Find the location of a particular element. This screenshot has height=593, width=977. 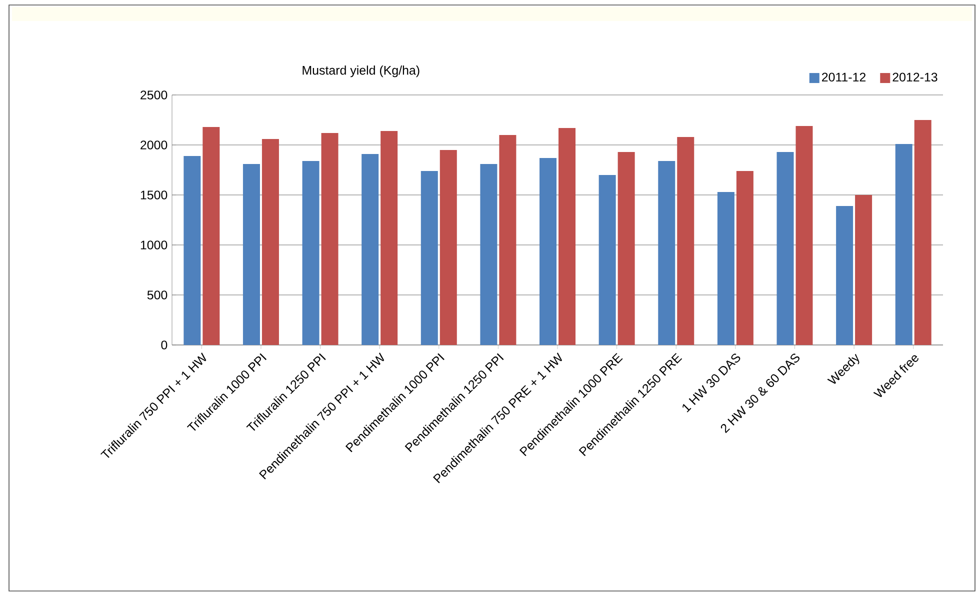

y-tick-label: 1000 is located at coordinates (154, 245).